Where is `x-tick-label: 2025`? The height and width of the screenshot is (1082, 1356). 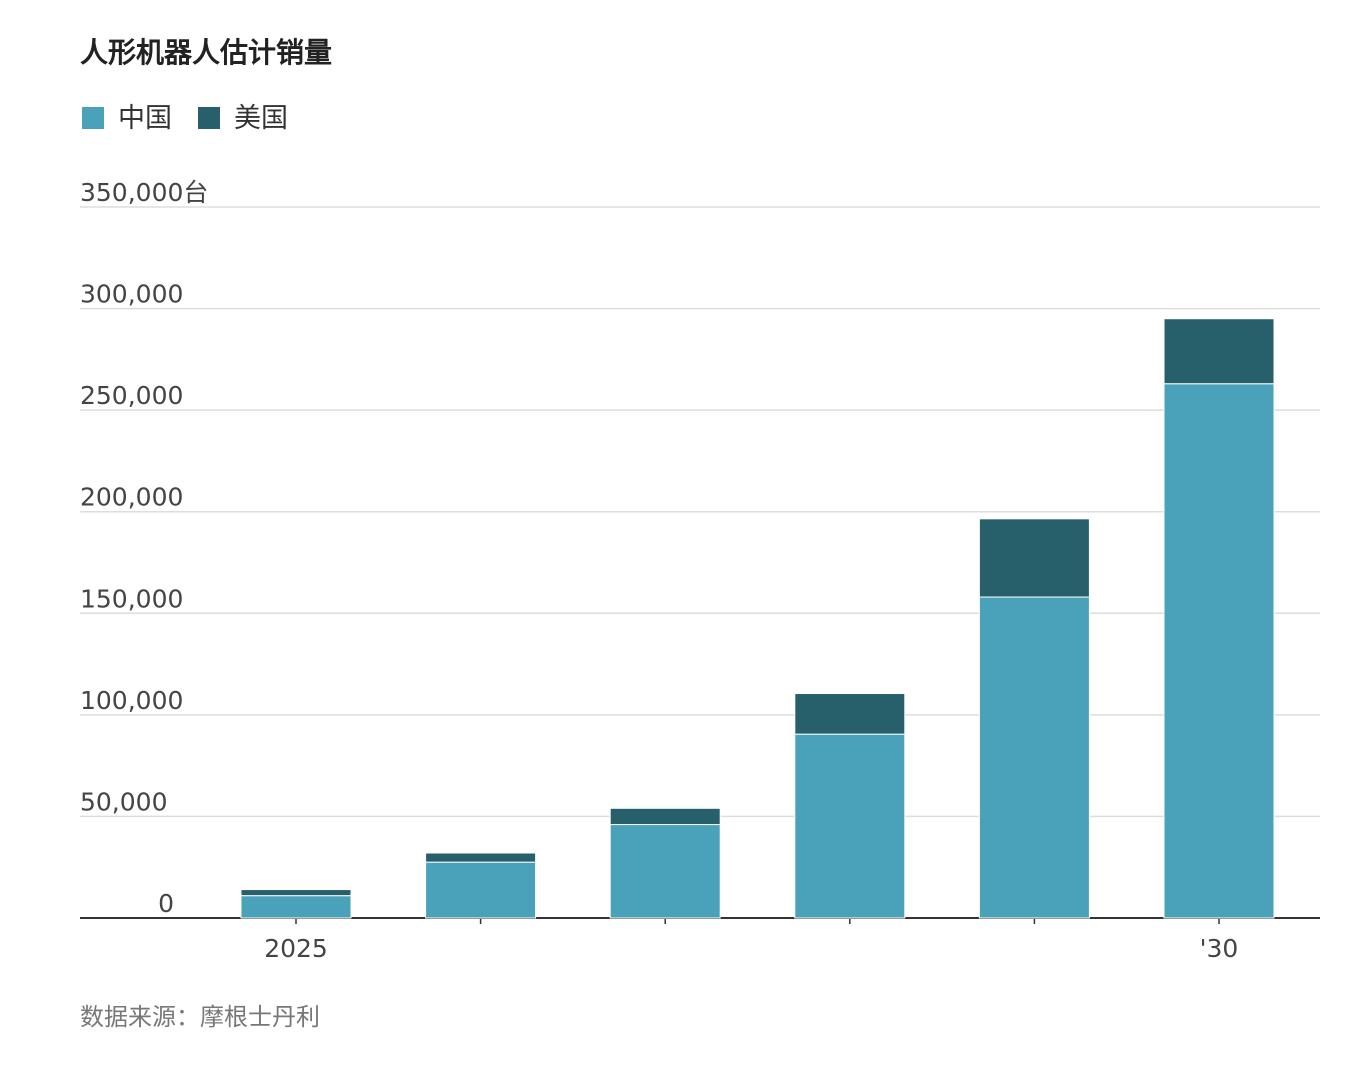 x-tick-label: 2025 is located at coordinates (296, 948).